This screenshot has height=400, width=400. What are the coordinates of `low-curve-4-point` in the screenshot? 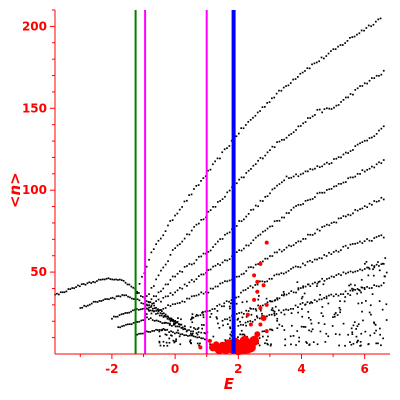 It's located at (199, 337).